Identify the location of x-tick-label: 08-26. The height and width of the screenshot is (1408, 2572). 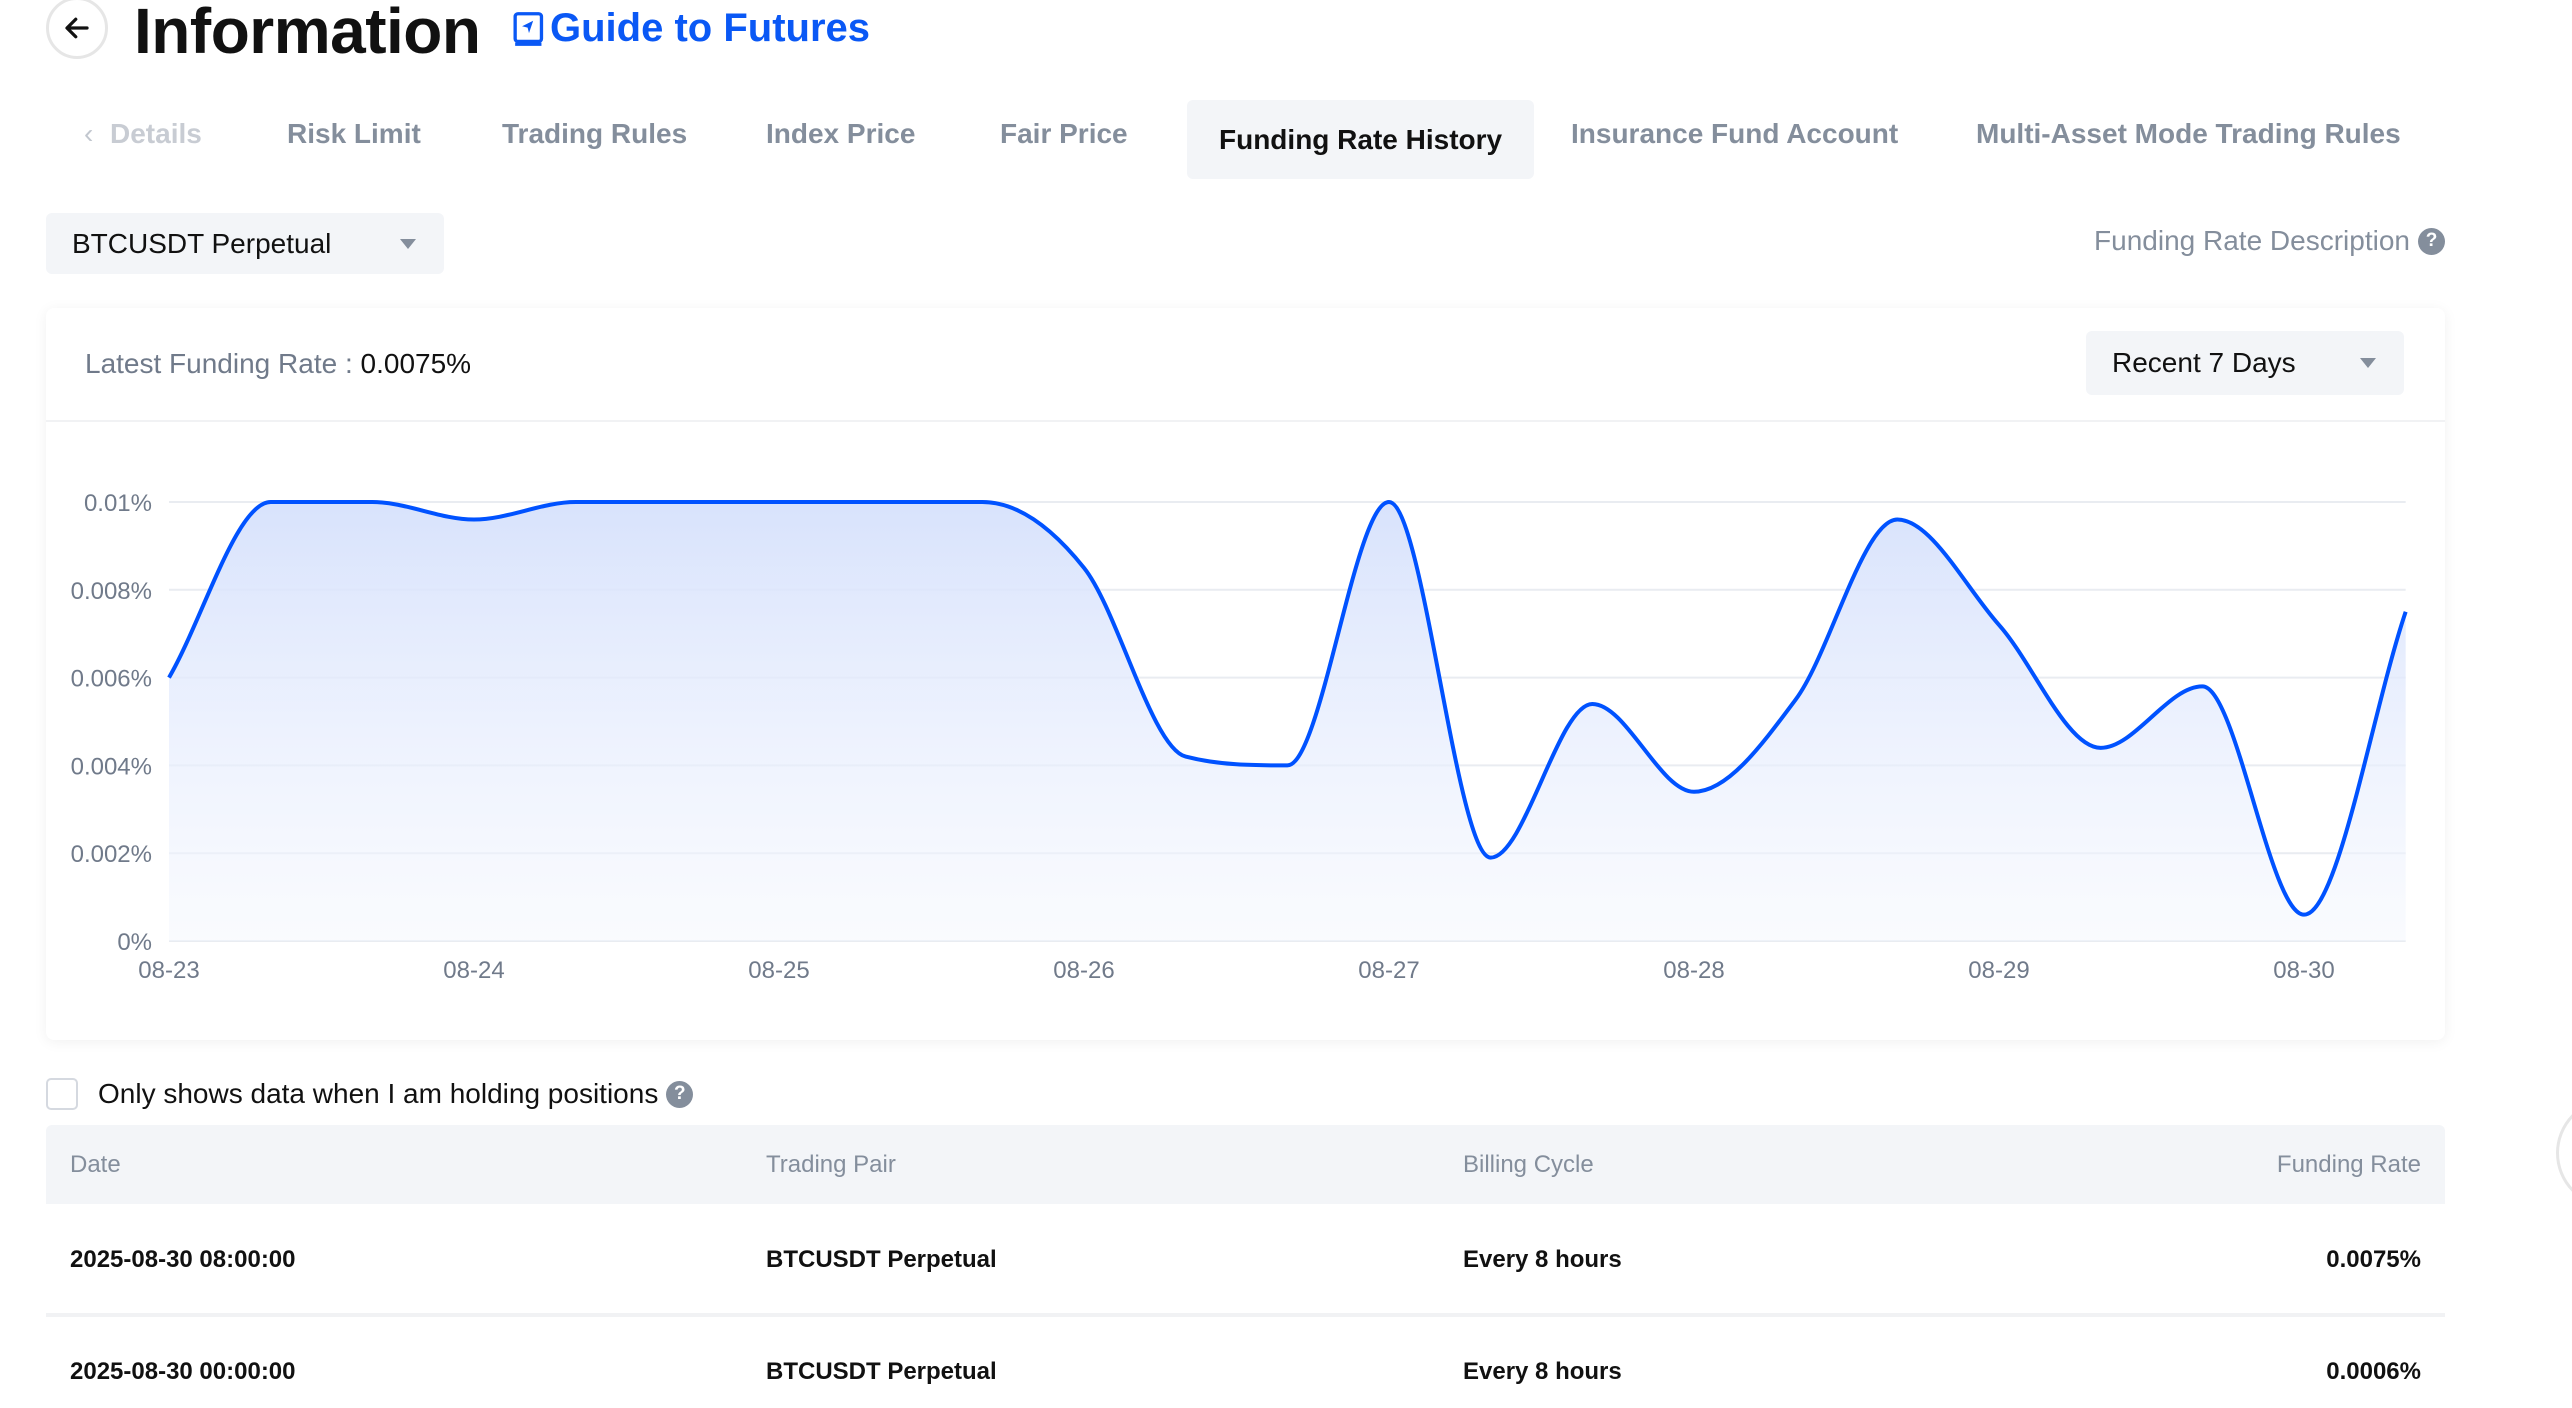
(1083, 970).